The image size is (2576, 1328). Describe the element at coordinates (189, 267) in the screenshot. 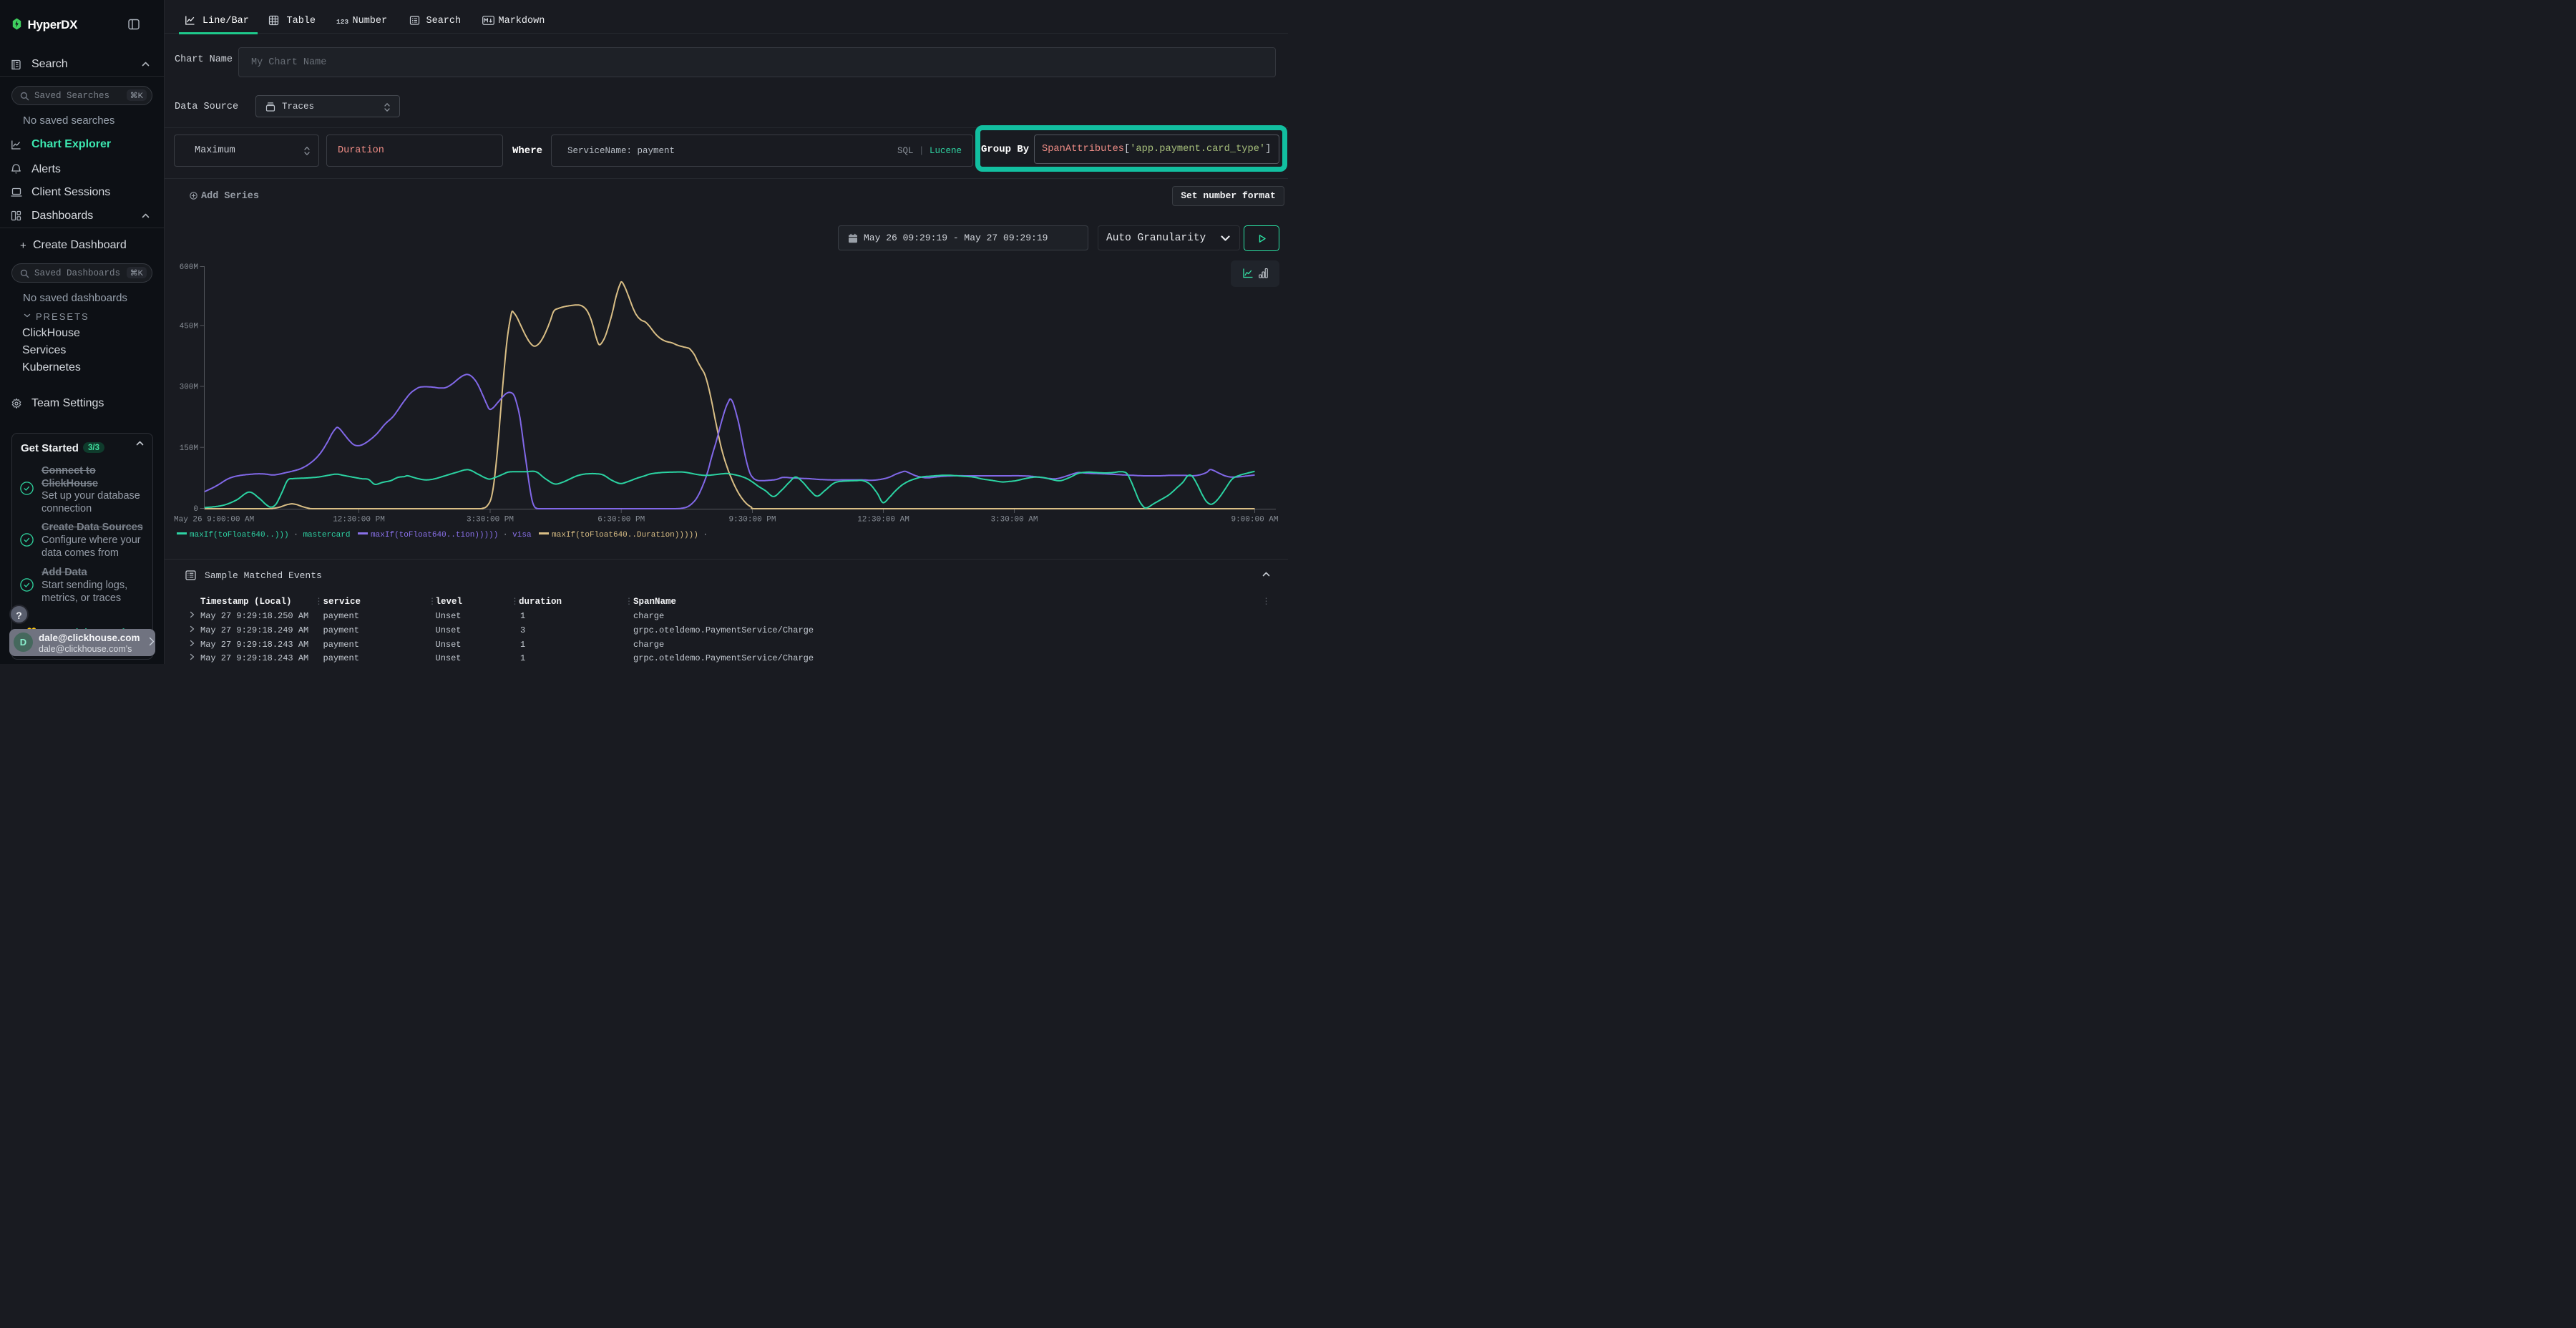

I see `svg-text: 600M` at that location.